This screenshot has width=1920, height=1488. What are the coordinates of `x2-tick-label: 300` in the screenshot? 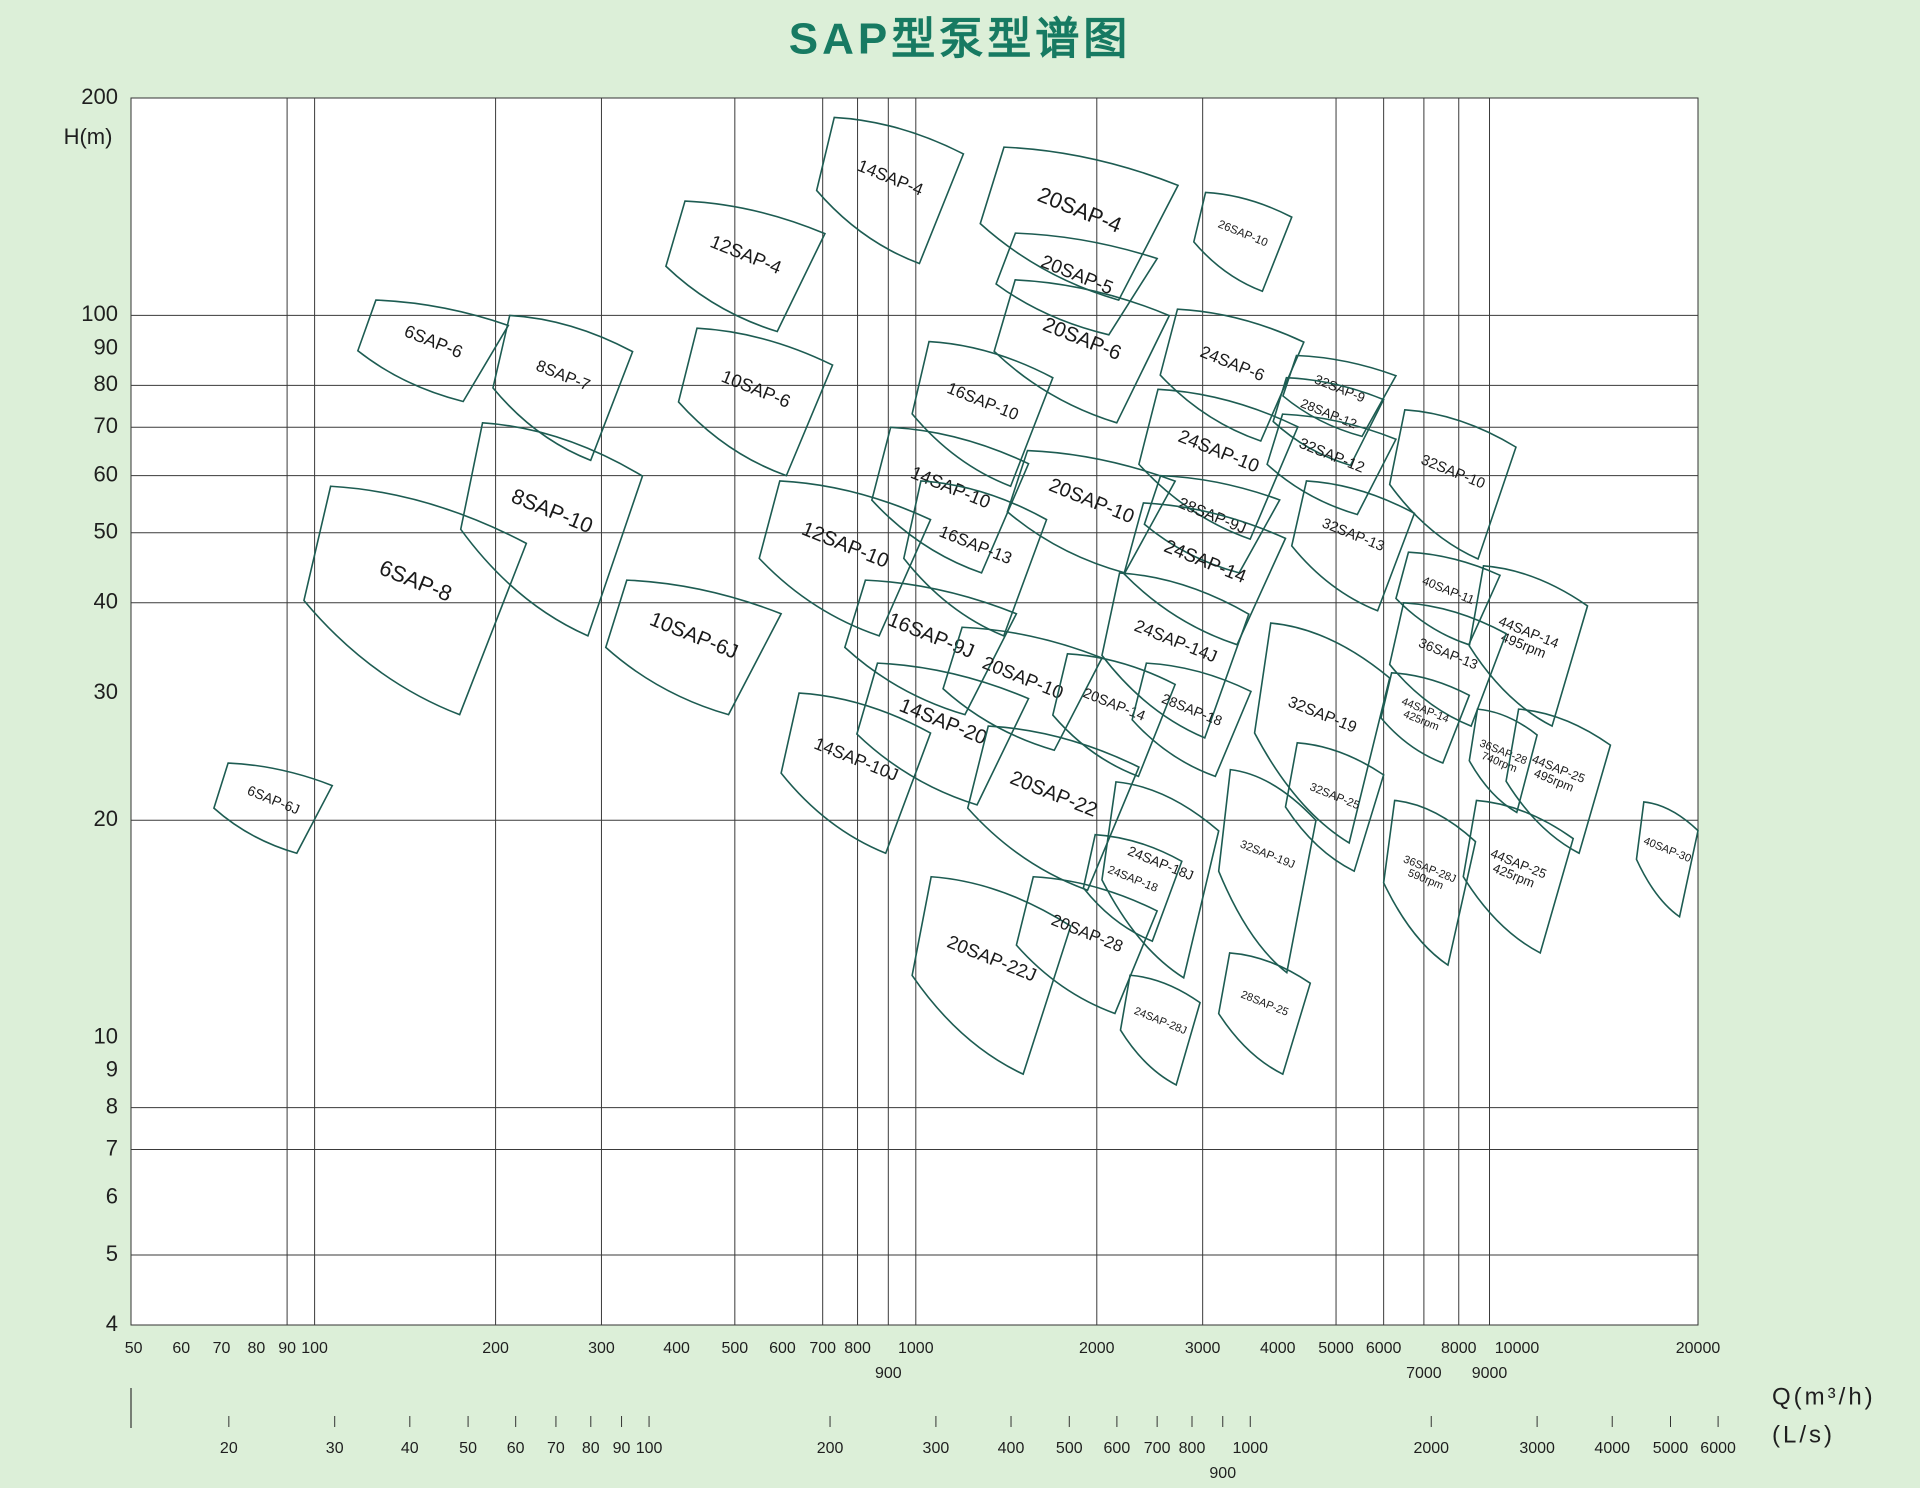 It's located at (936, 1448).